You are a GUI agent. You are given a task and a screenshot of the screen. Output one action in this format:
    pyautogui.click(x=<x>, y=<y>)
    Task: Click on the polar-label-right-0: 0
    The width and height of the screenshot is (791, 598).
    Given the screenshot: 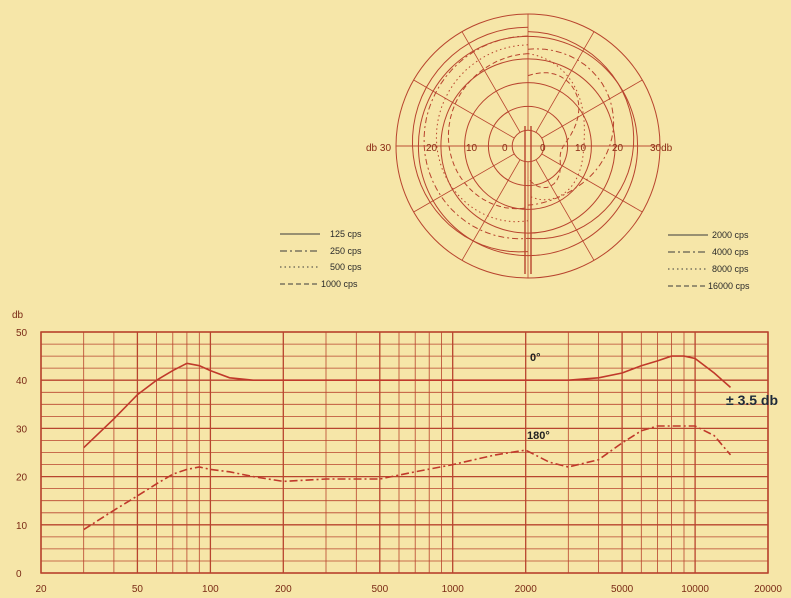 What is the action you would take?
    pyautogui.click(x=543, y=148)
    